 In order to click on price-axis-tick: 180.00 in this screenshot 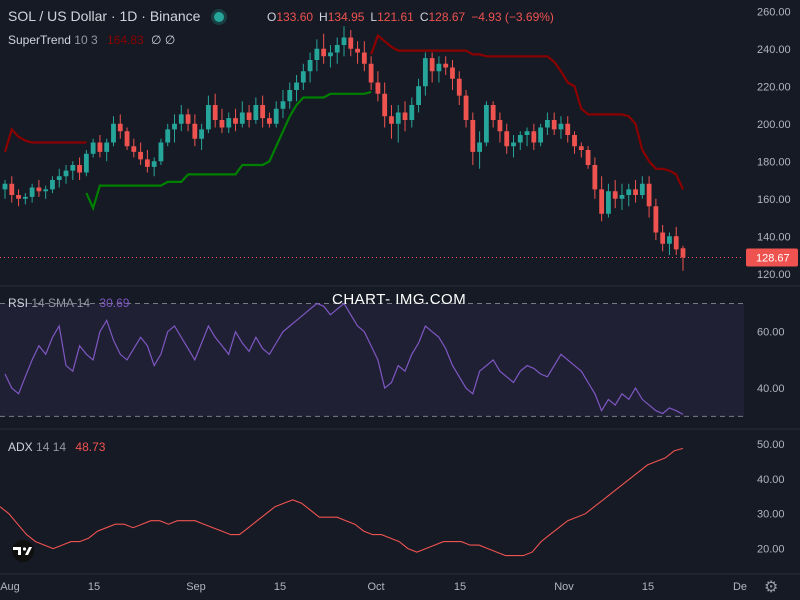, I will do `click(774, 162)`.